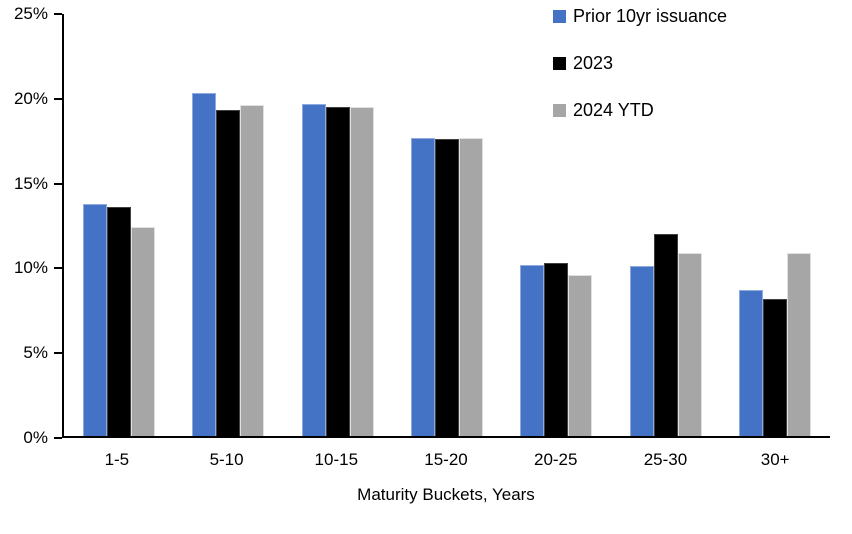 The height and width of the screenshot is (534, 852). I want to click on bar-30+-2023, so click(775, 367).